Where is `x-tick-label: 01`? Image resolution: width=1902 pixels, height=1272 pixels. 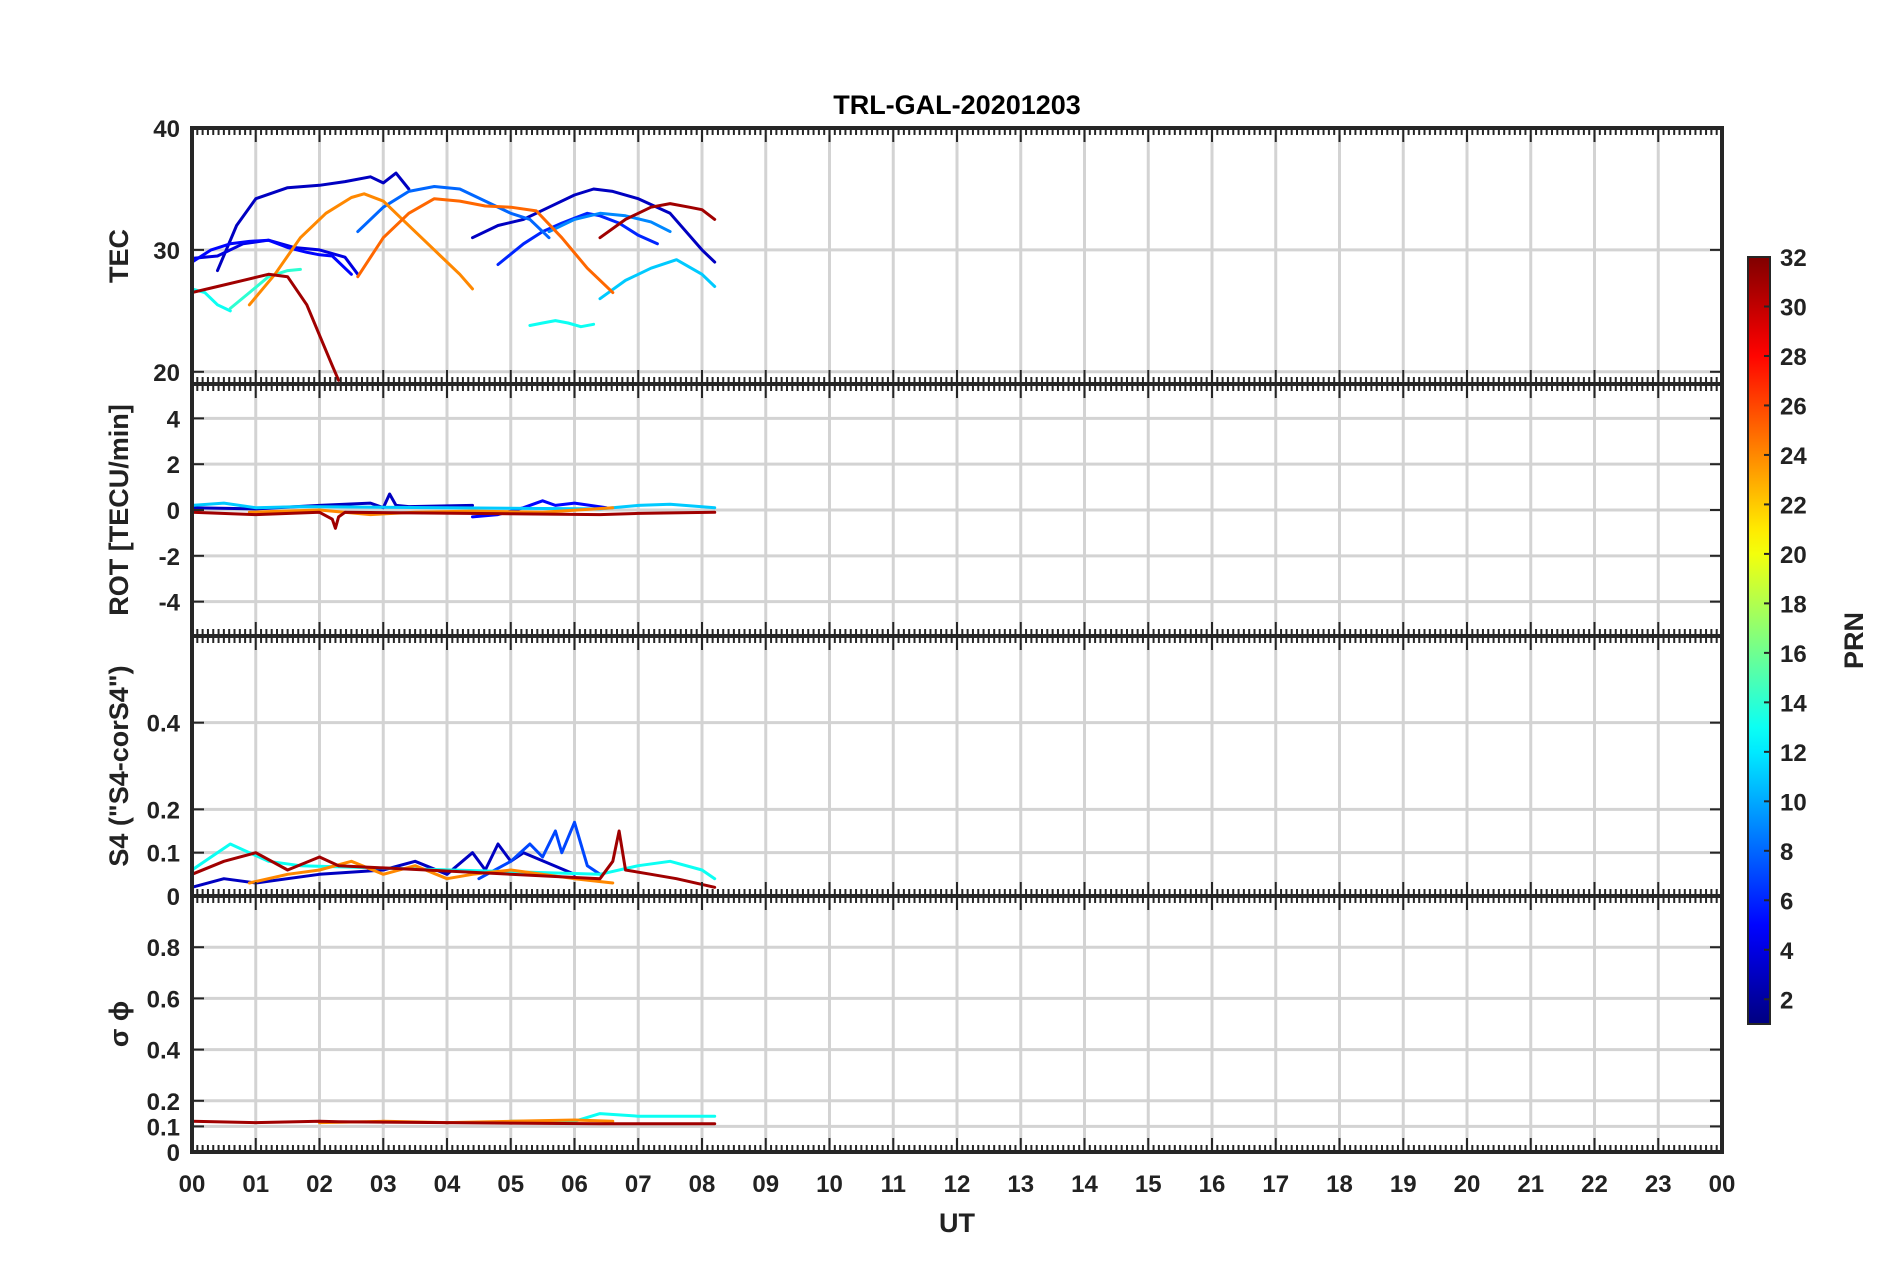 x-tick-label: 01 is located at coordinates (255, 1184).